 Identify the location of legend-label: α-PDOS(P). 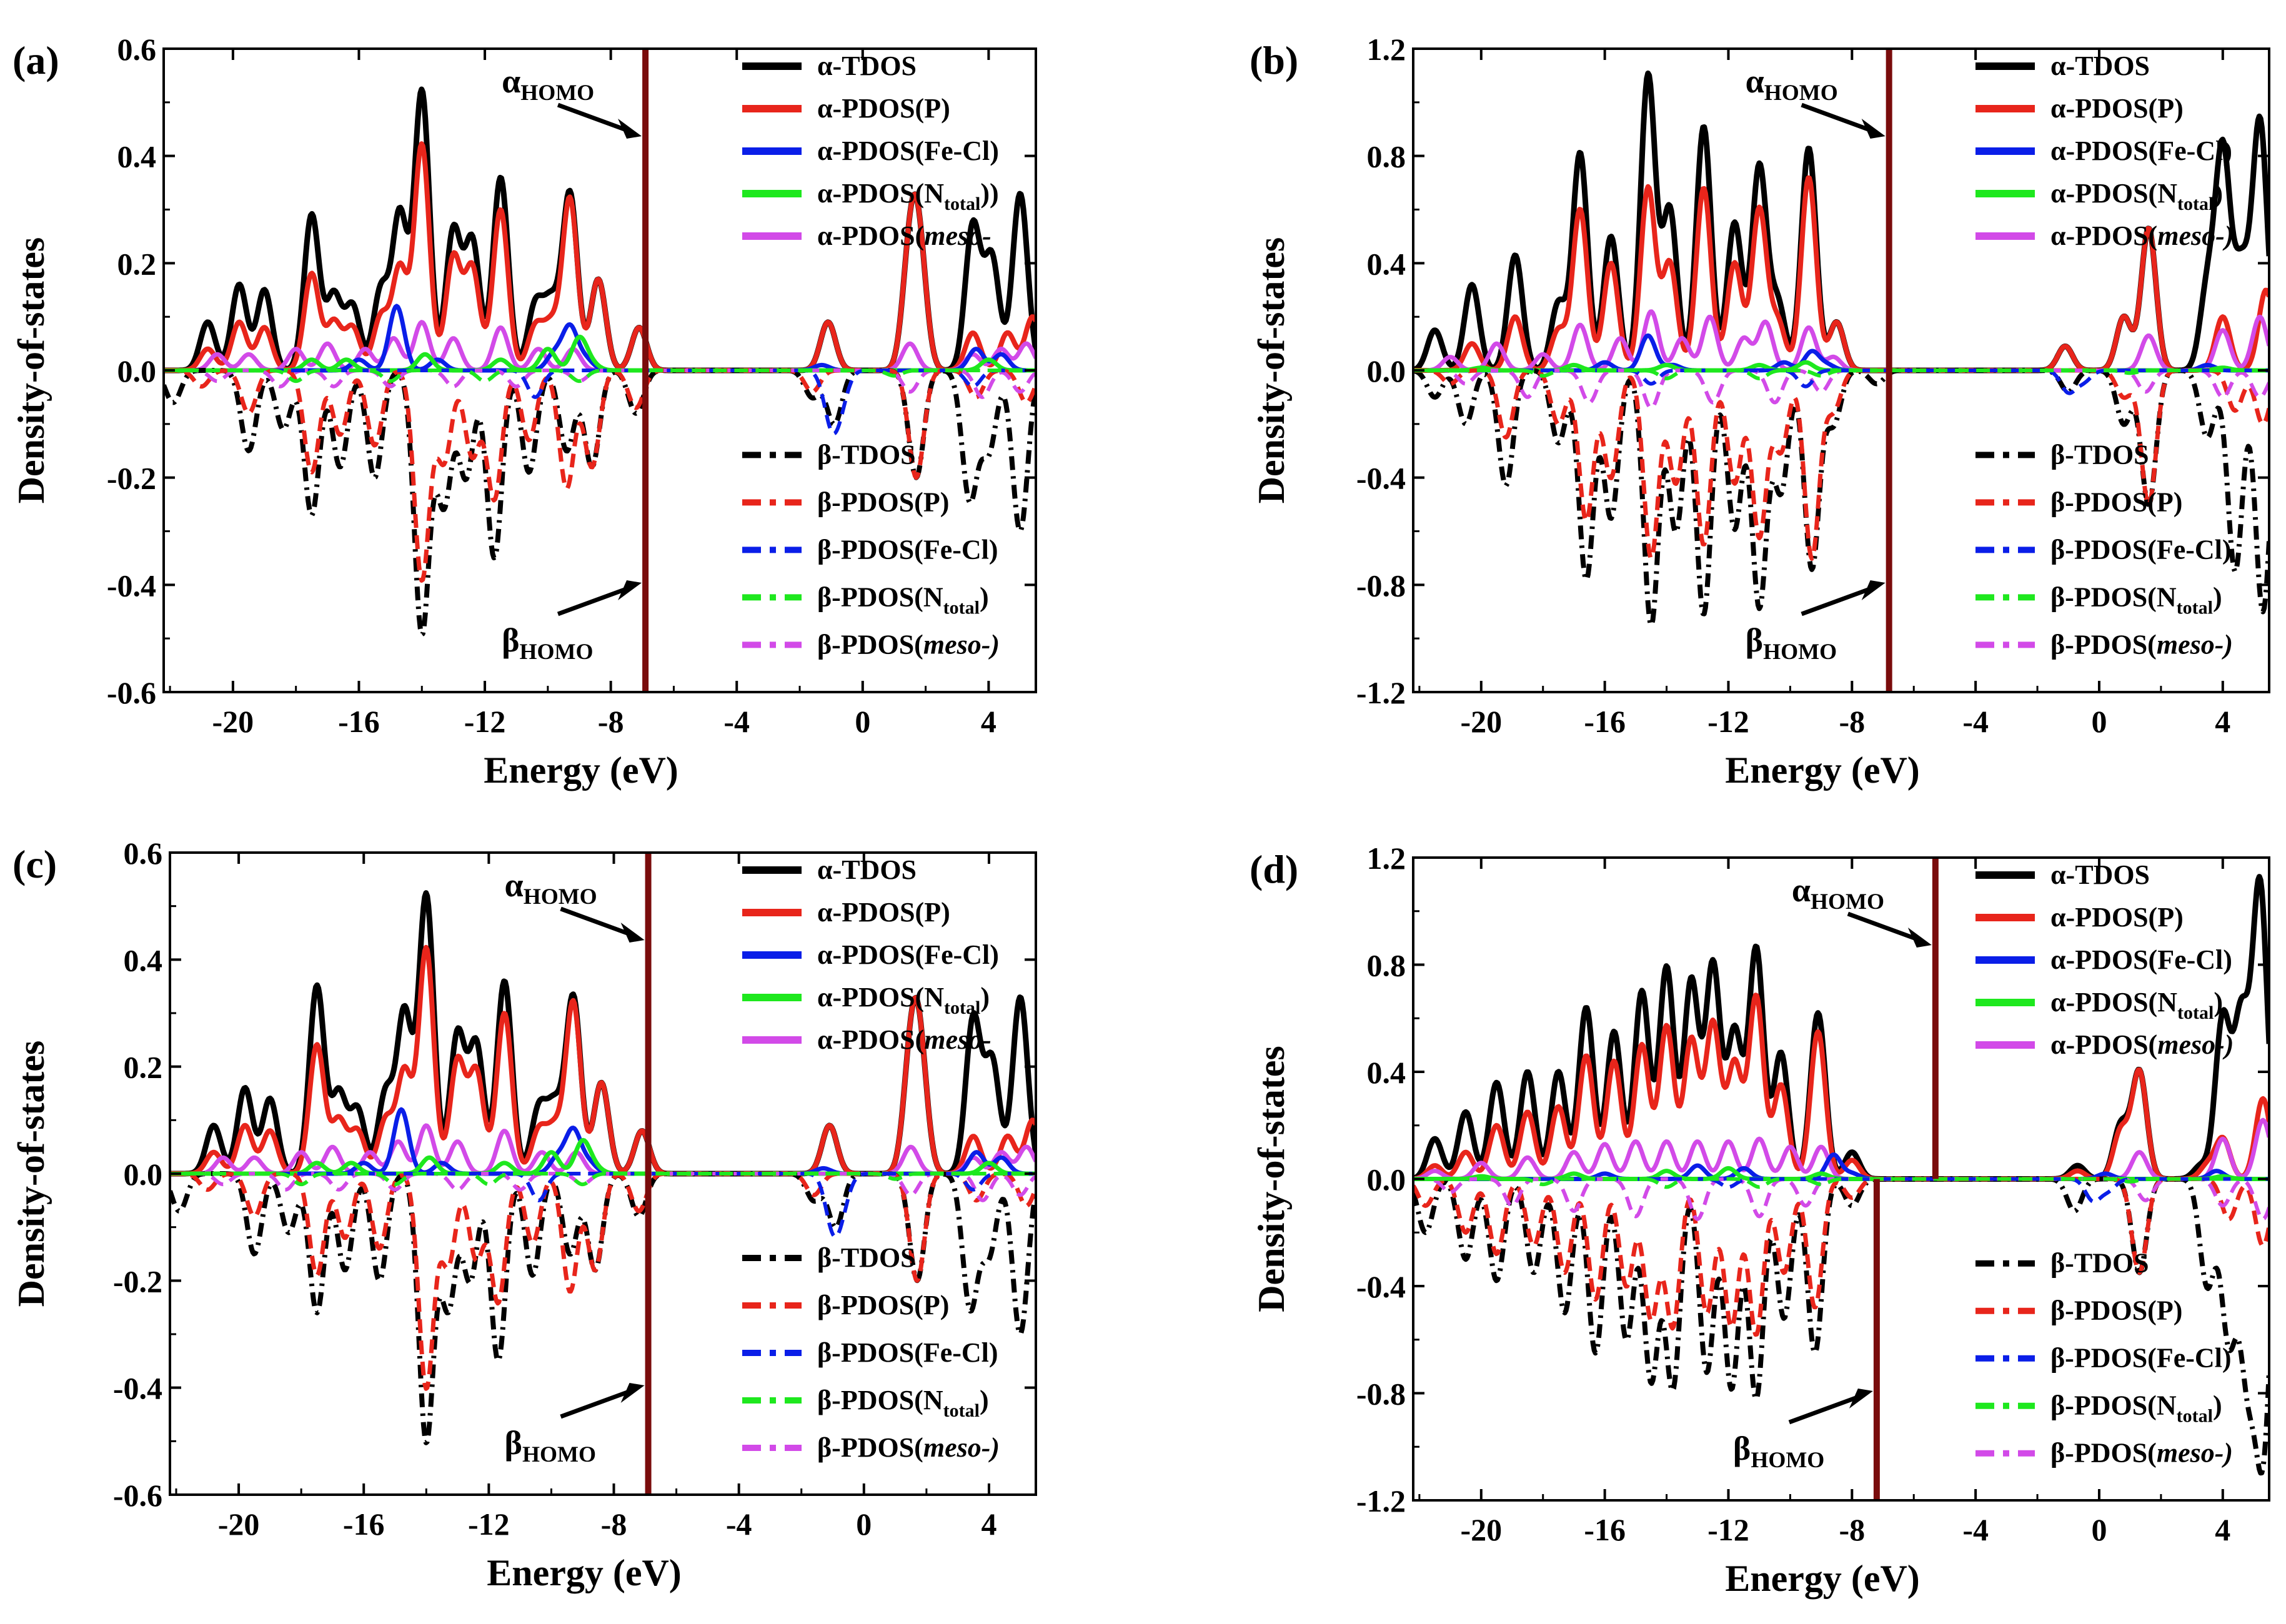
(2117, 917).